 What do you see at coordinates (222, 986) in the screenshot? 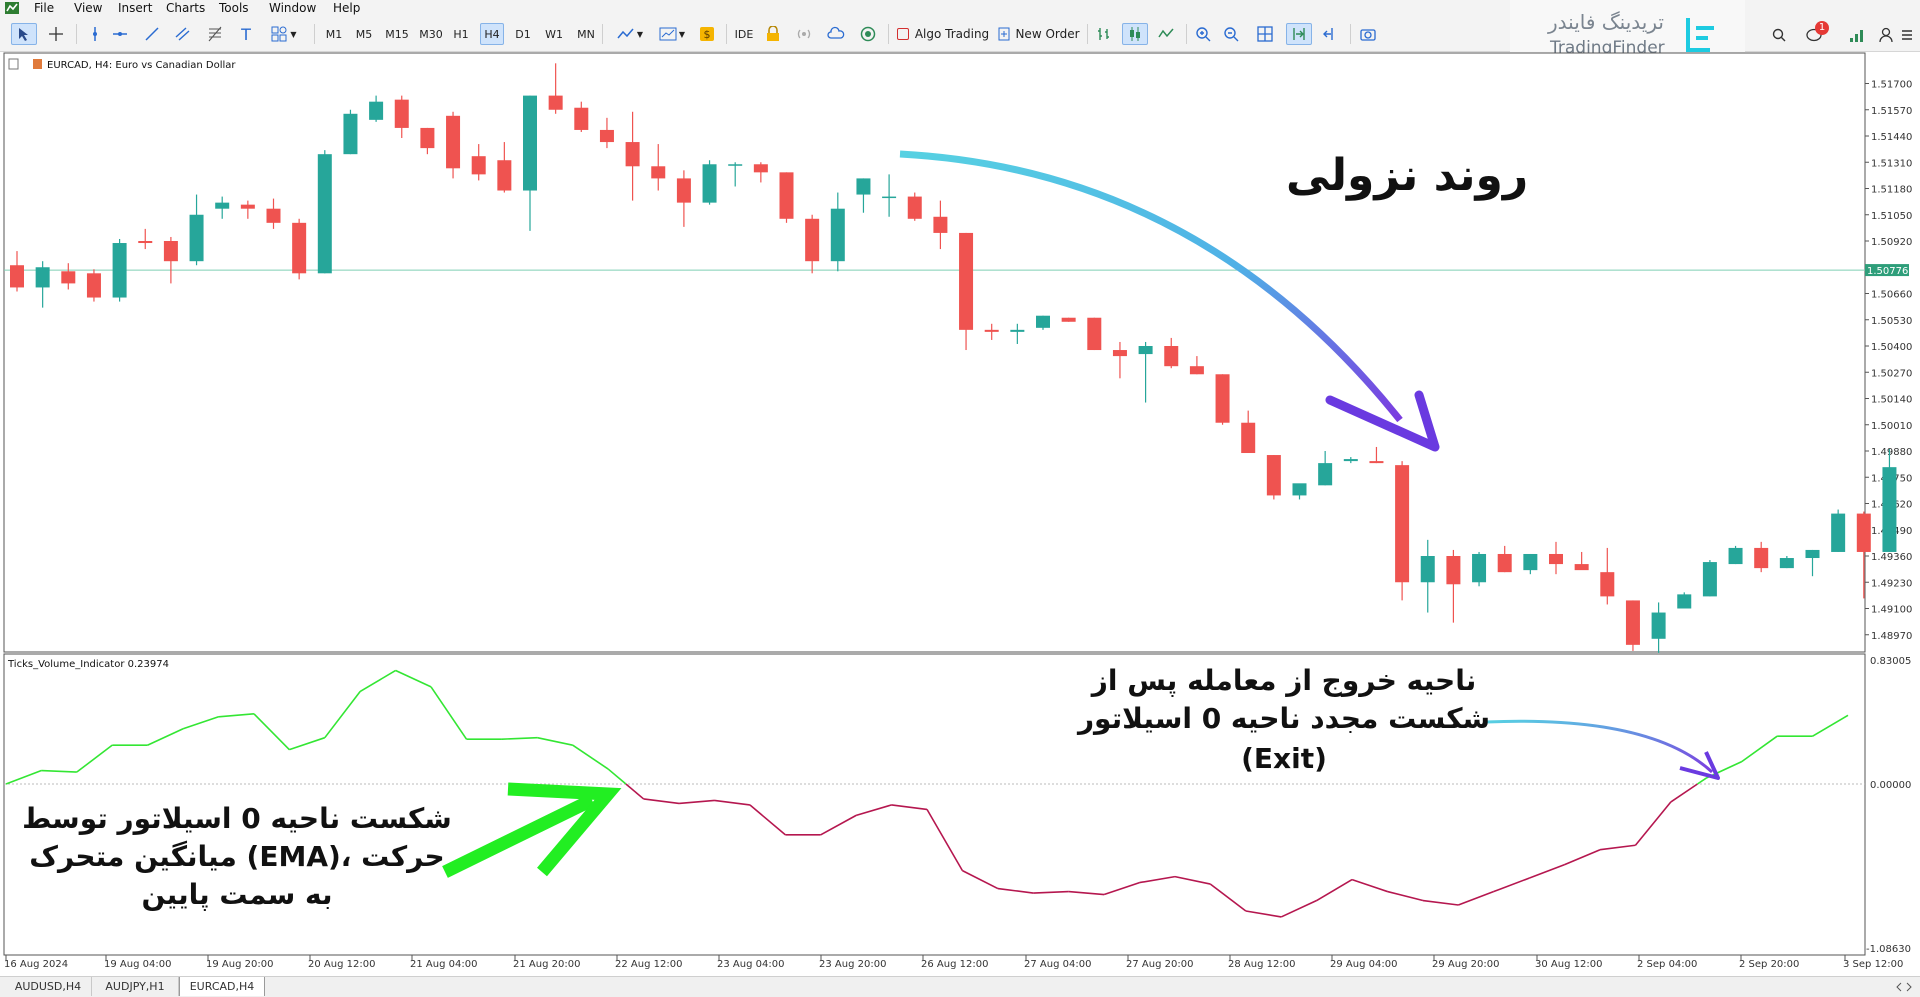
I see `tab-eurcad-h4: EURCAD,H4` at bounding box center [222, 986].